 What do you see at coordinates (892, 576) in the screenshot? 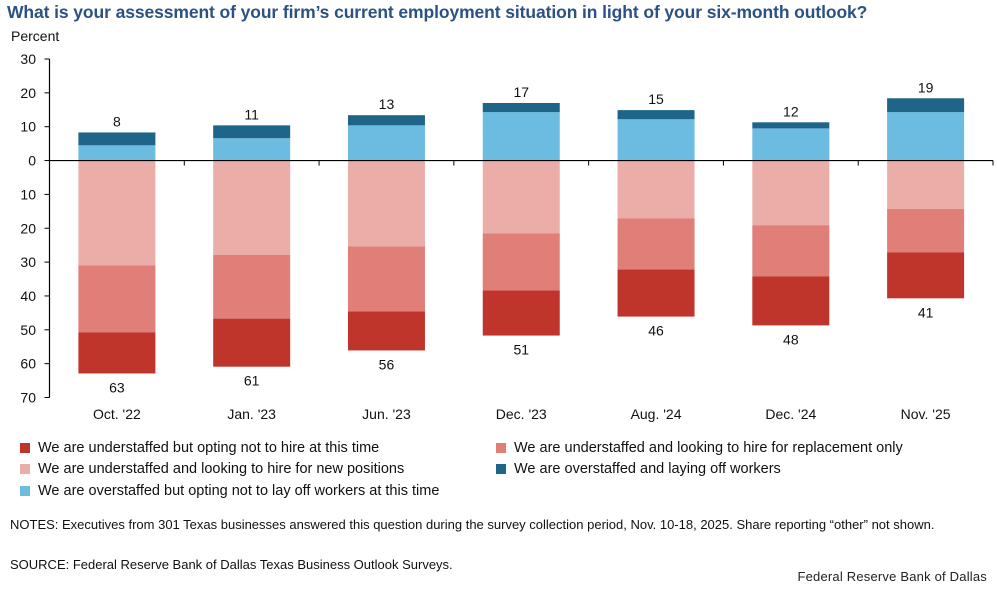
I see `brand-logo-text: Federal Reserve Bank of Dallas` at bounding box center [892, 576].